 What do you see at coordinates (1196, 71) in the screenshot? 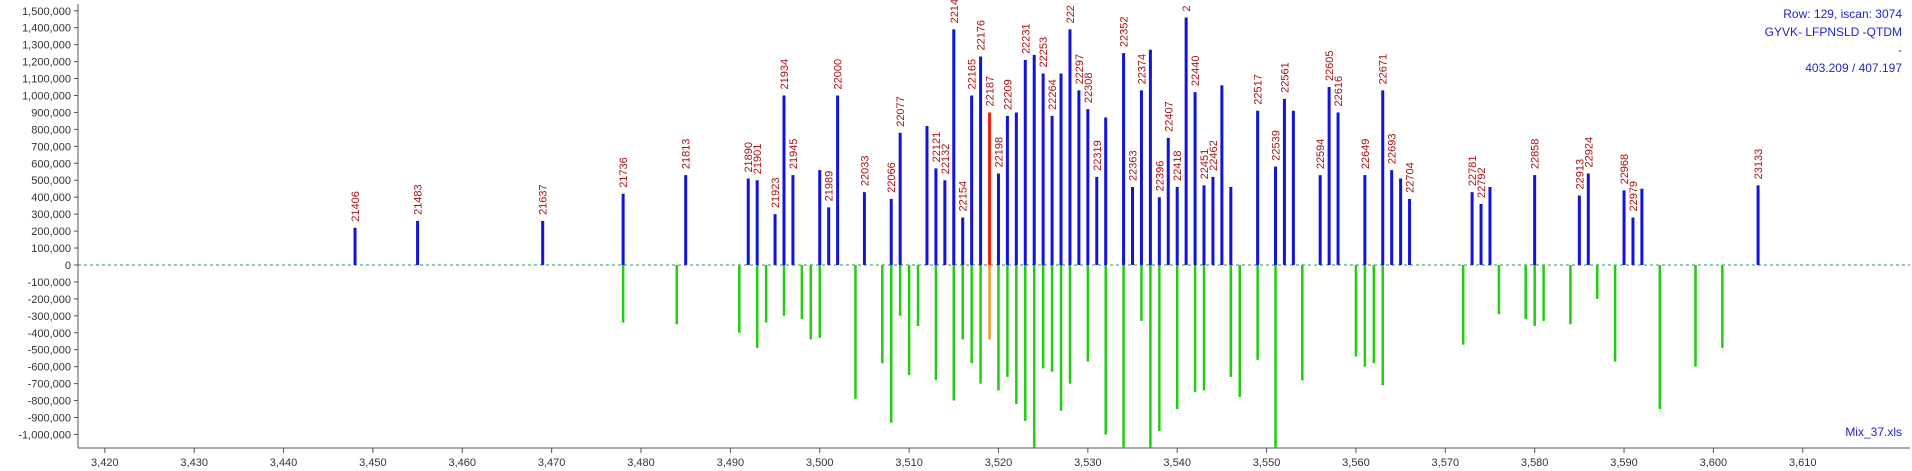
I see `peak-label: 22440` at bounding box center [1196, 71].